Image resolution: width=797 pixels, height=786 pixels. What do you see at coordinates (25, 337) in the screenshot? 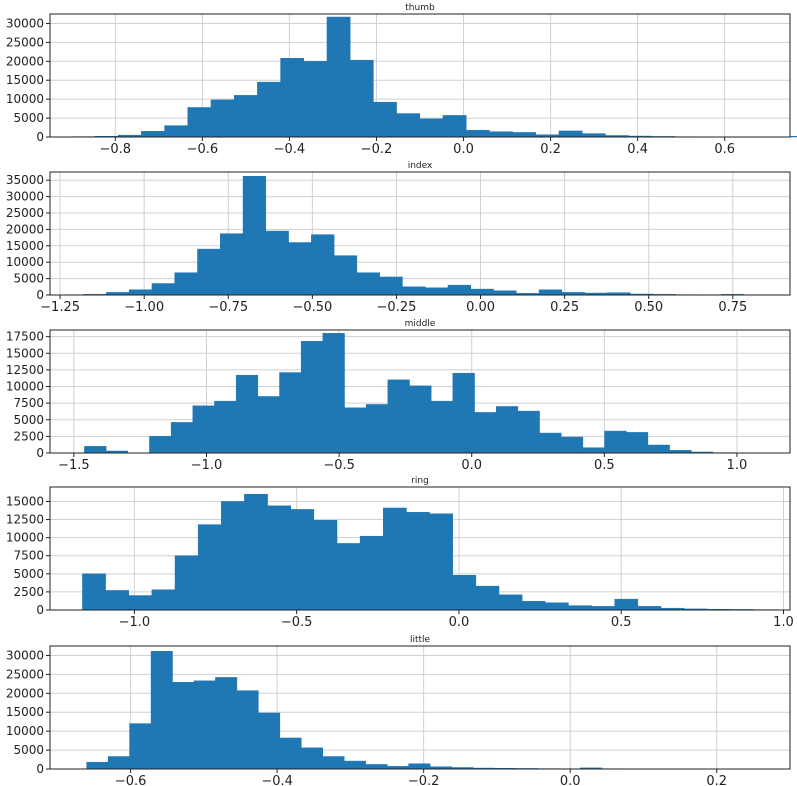
I see `y-tick-label: 17500` at bounding box center [25, 337].